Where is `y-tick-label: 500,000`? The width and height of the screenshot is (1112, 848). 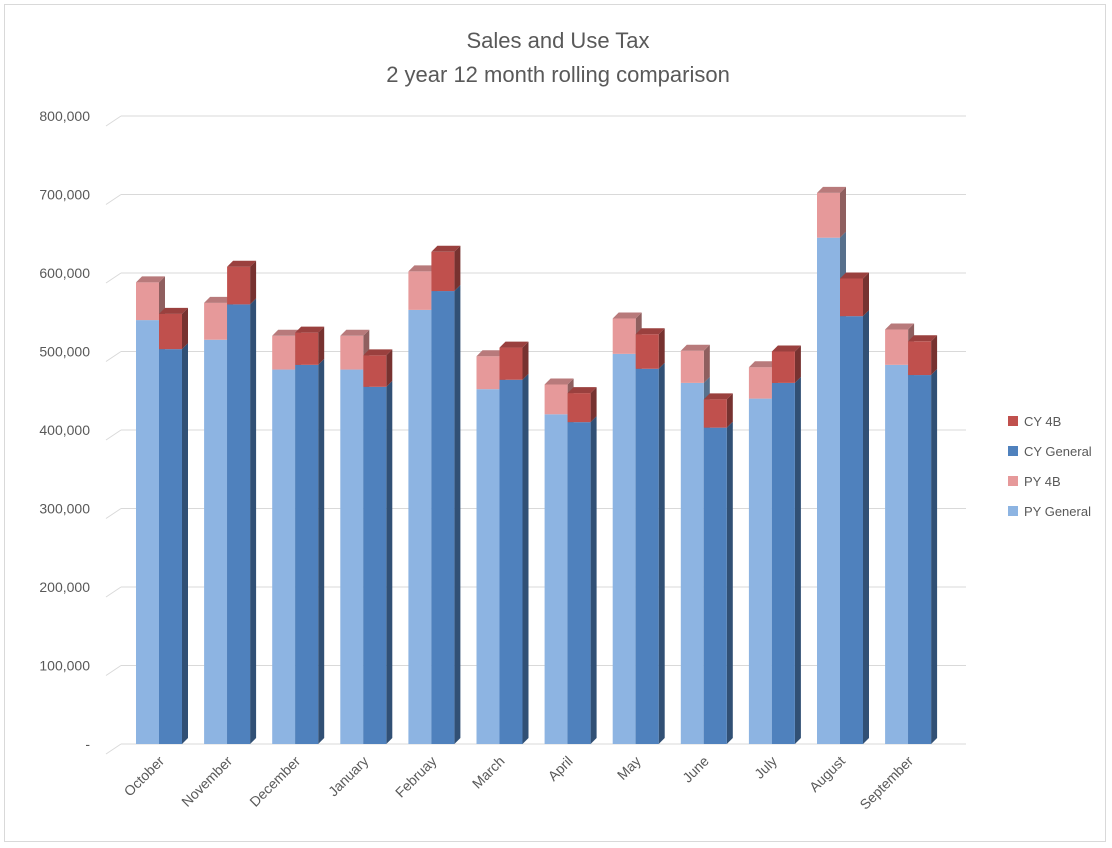
y-tick-label: 500,000 is located at coordinates (64, 352).